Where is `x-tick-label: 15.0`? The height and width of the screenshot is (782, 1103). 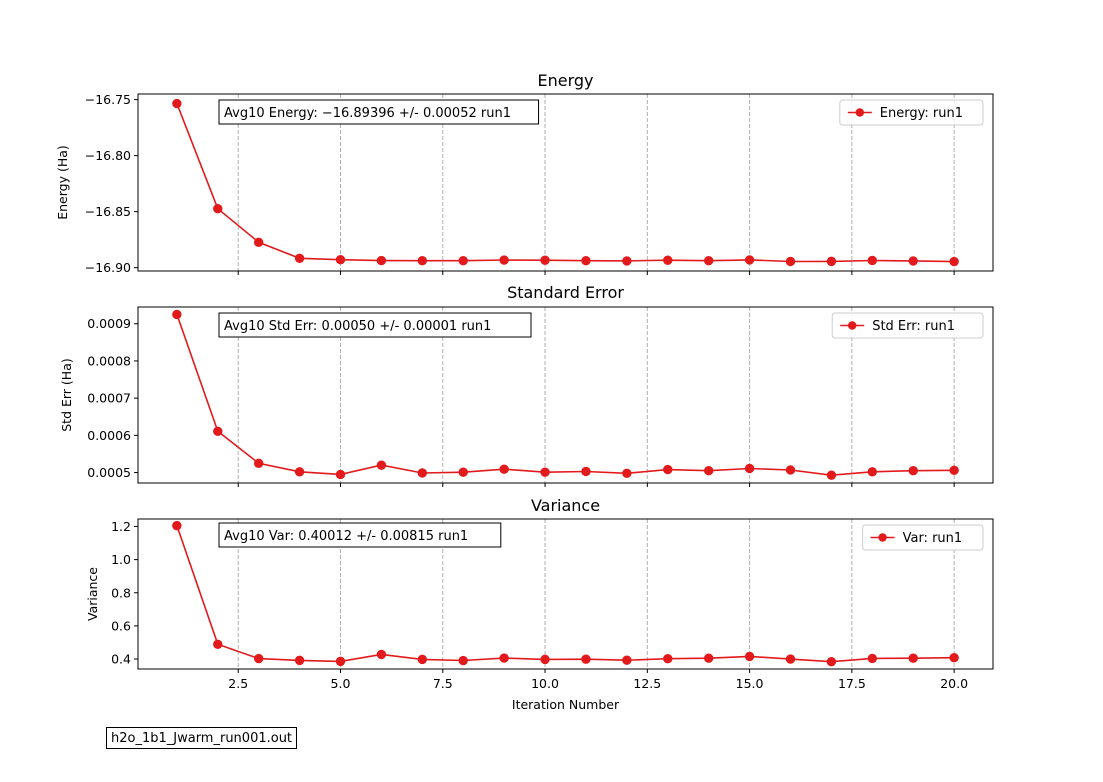
x-tick-label: 15.0 is located at coordinates (750, 683).